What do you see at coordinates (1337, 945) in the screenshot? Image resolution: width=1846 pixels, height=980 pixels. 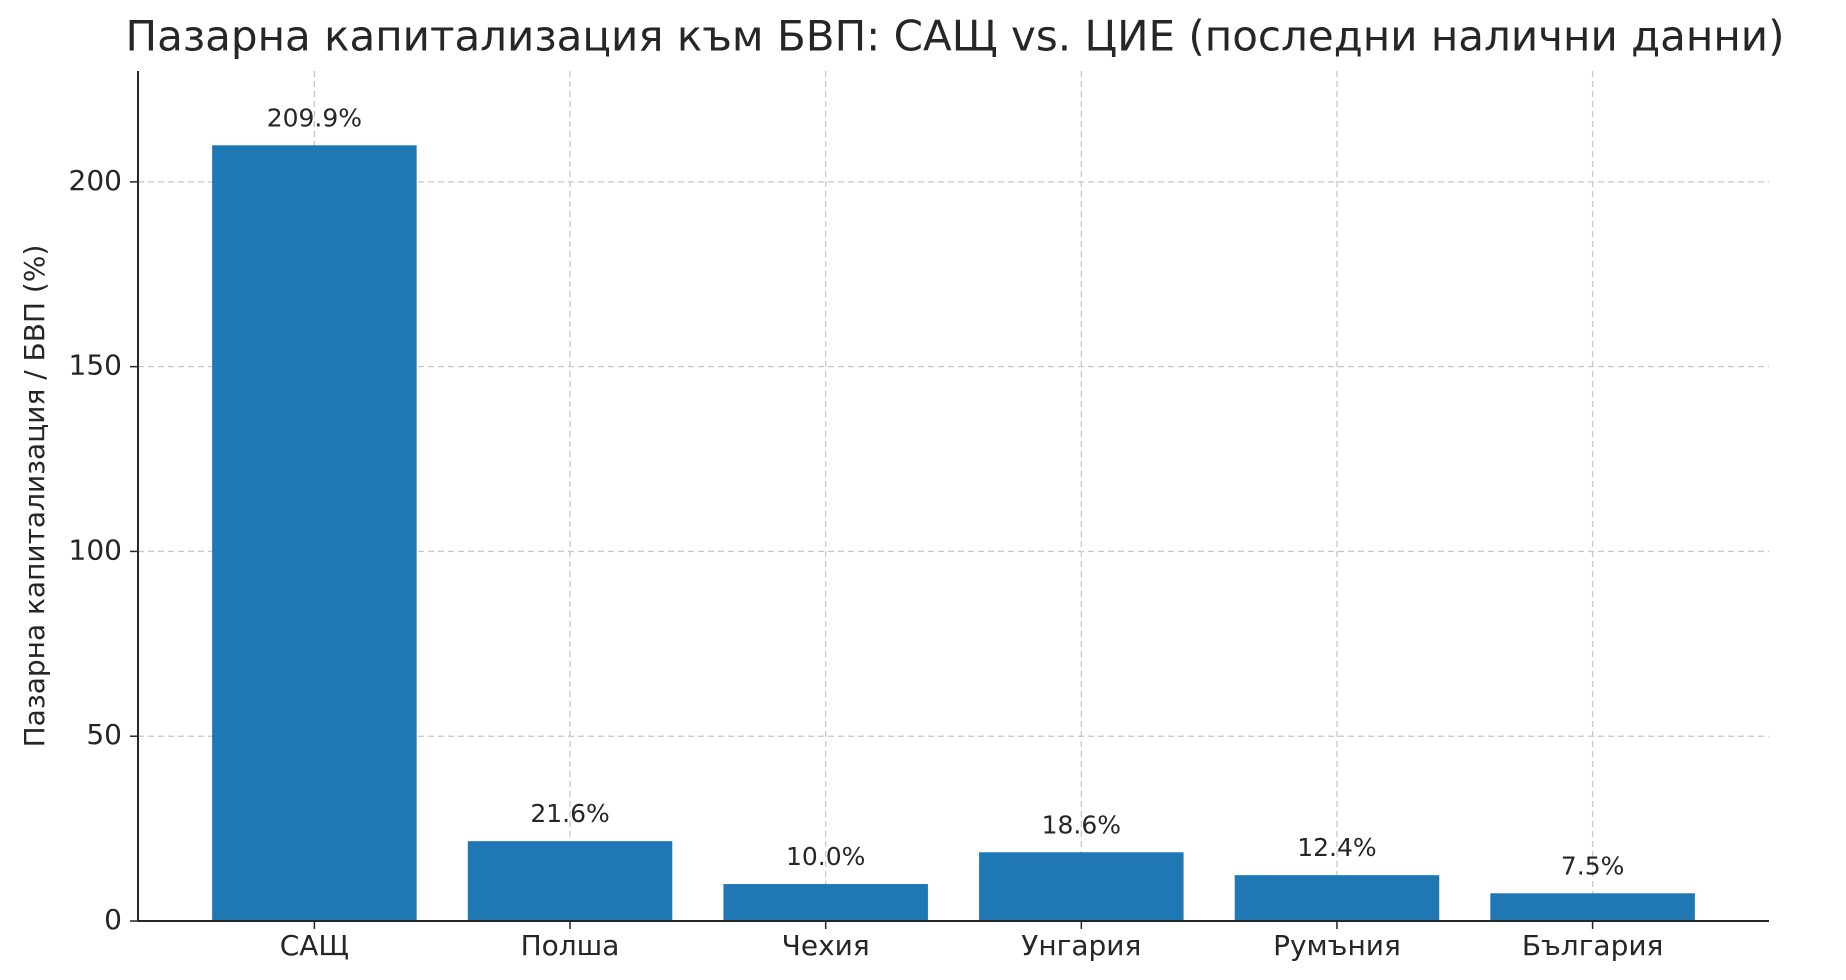 I see `x-tick-label: Румъния` at bounding box center [1337, 945].